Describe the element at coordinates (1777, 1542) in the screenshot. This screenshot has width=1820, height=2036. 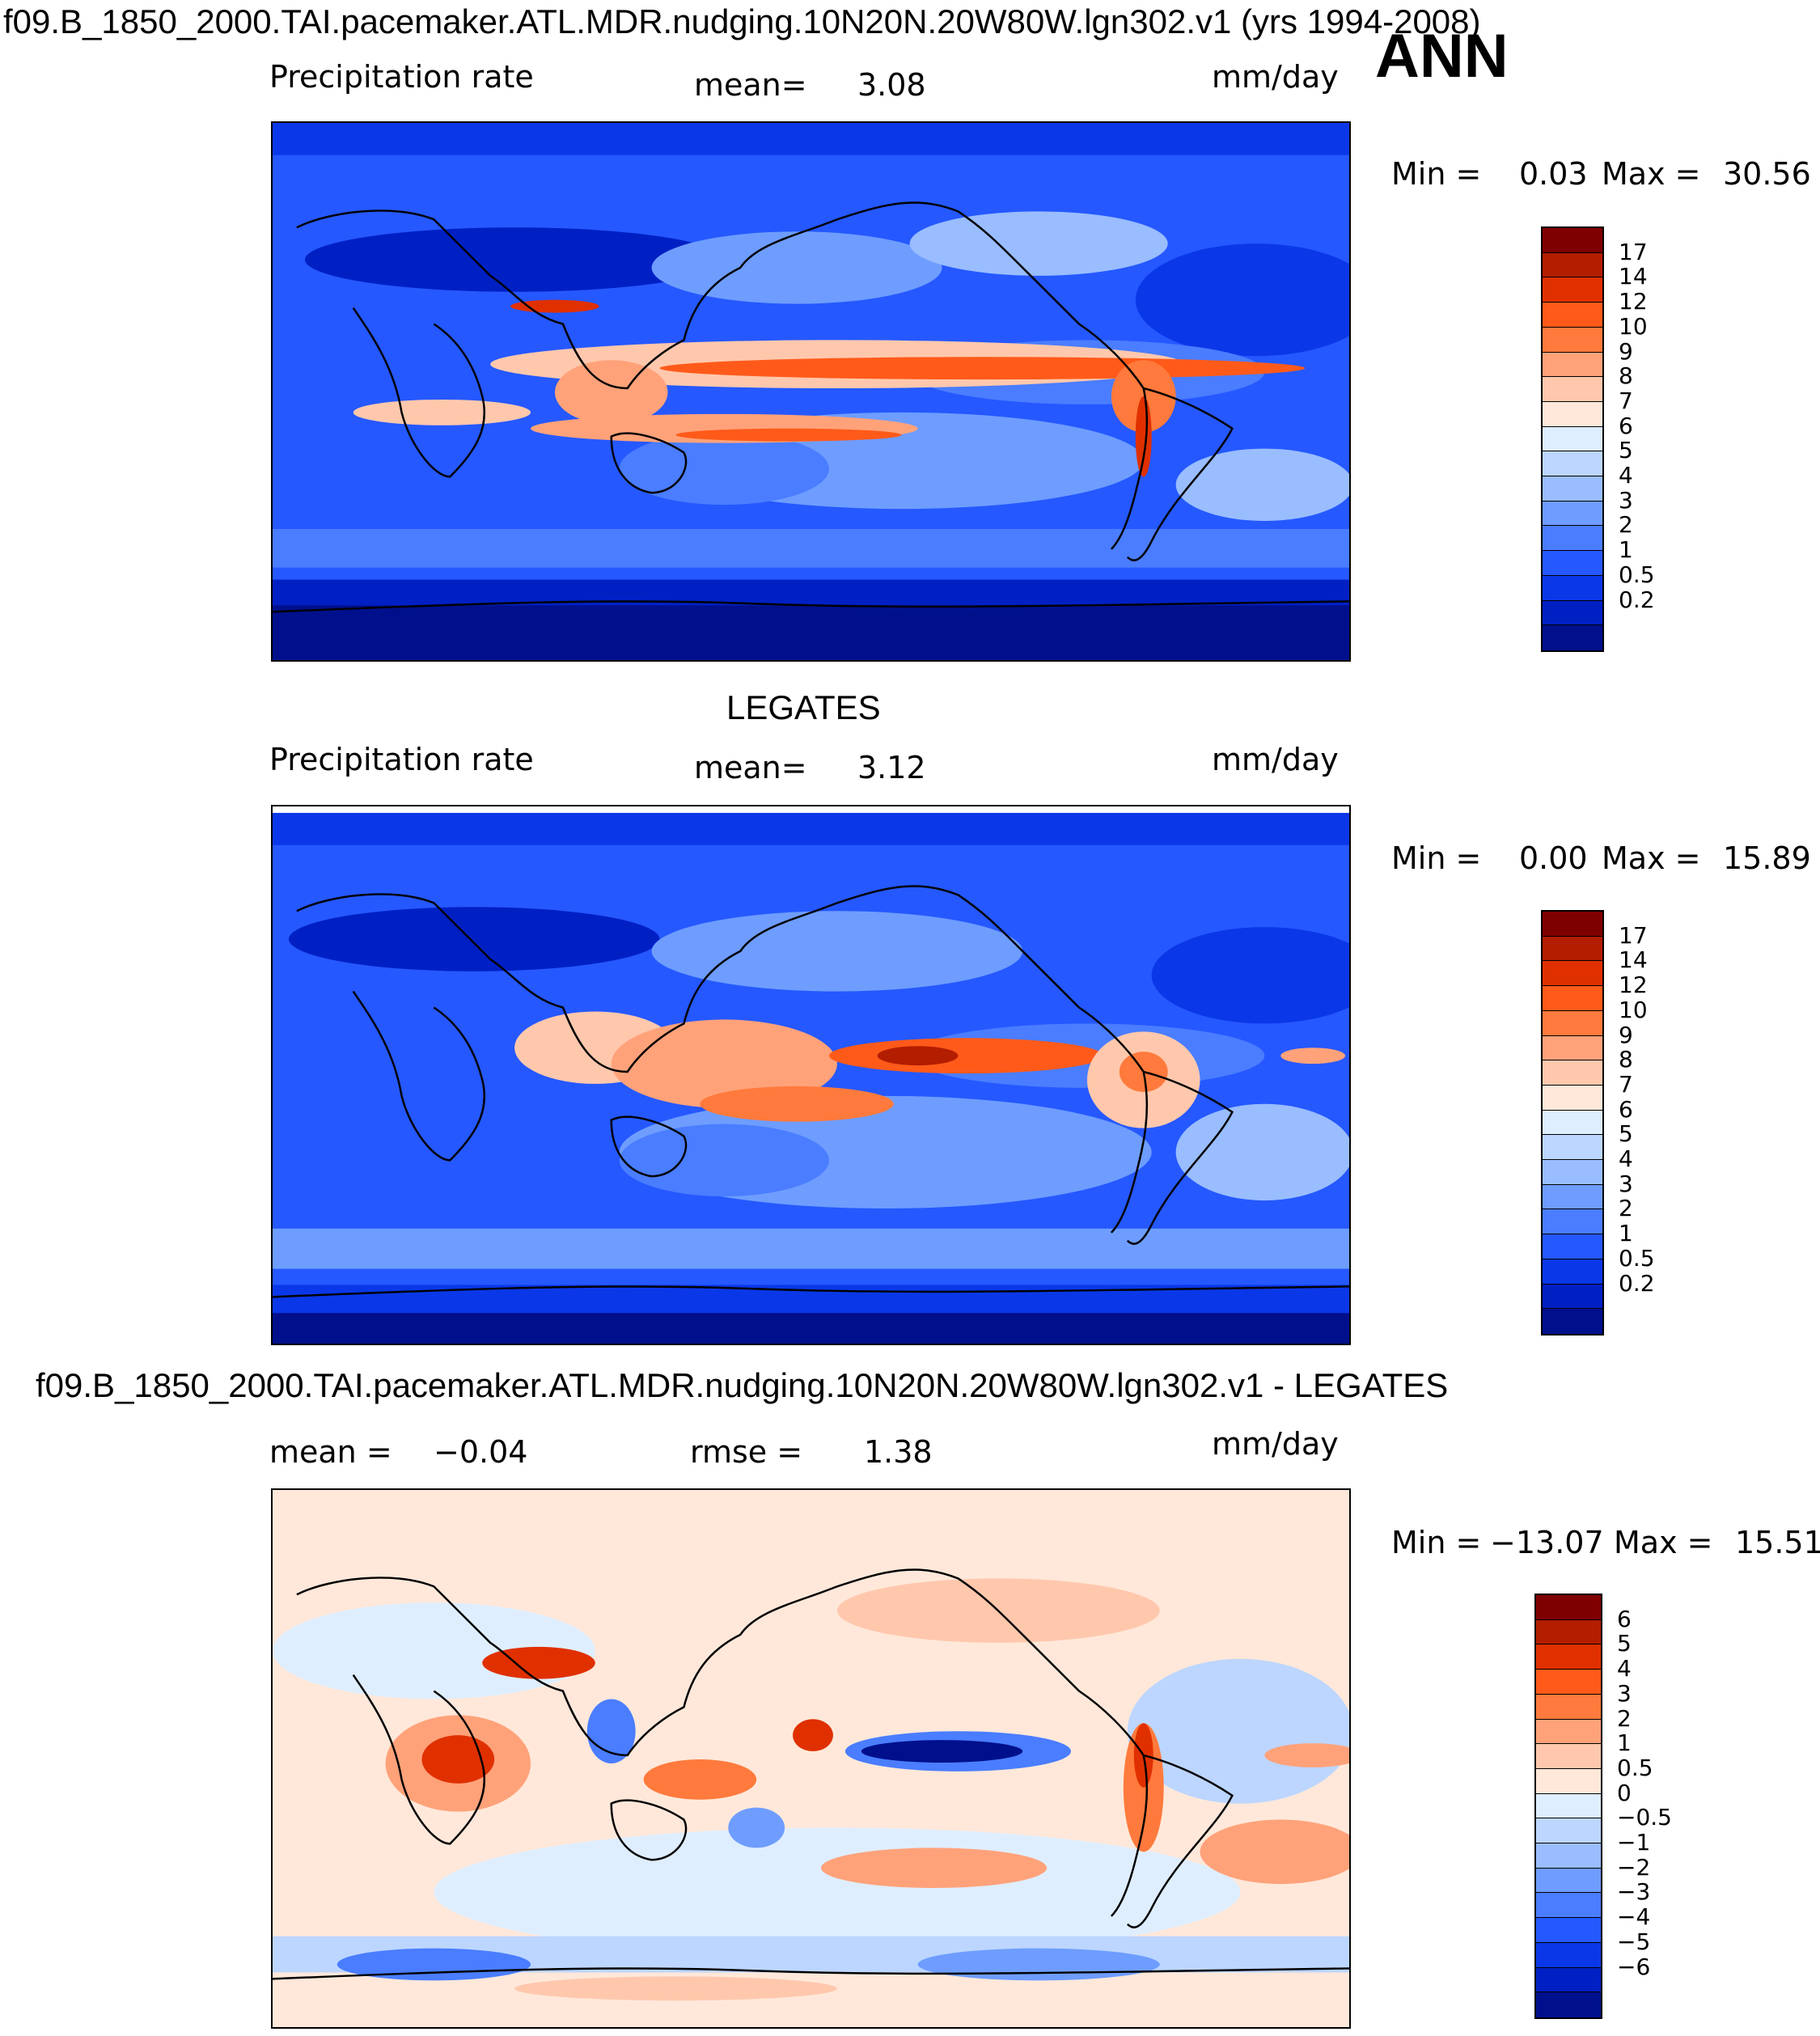
I see `panel3-max-value: 15.51` at that location.